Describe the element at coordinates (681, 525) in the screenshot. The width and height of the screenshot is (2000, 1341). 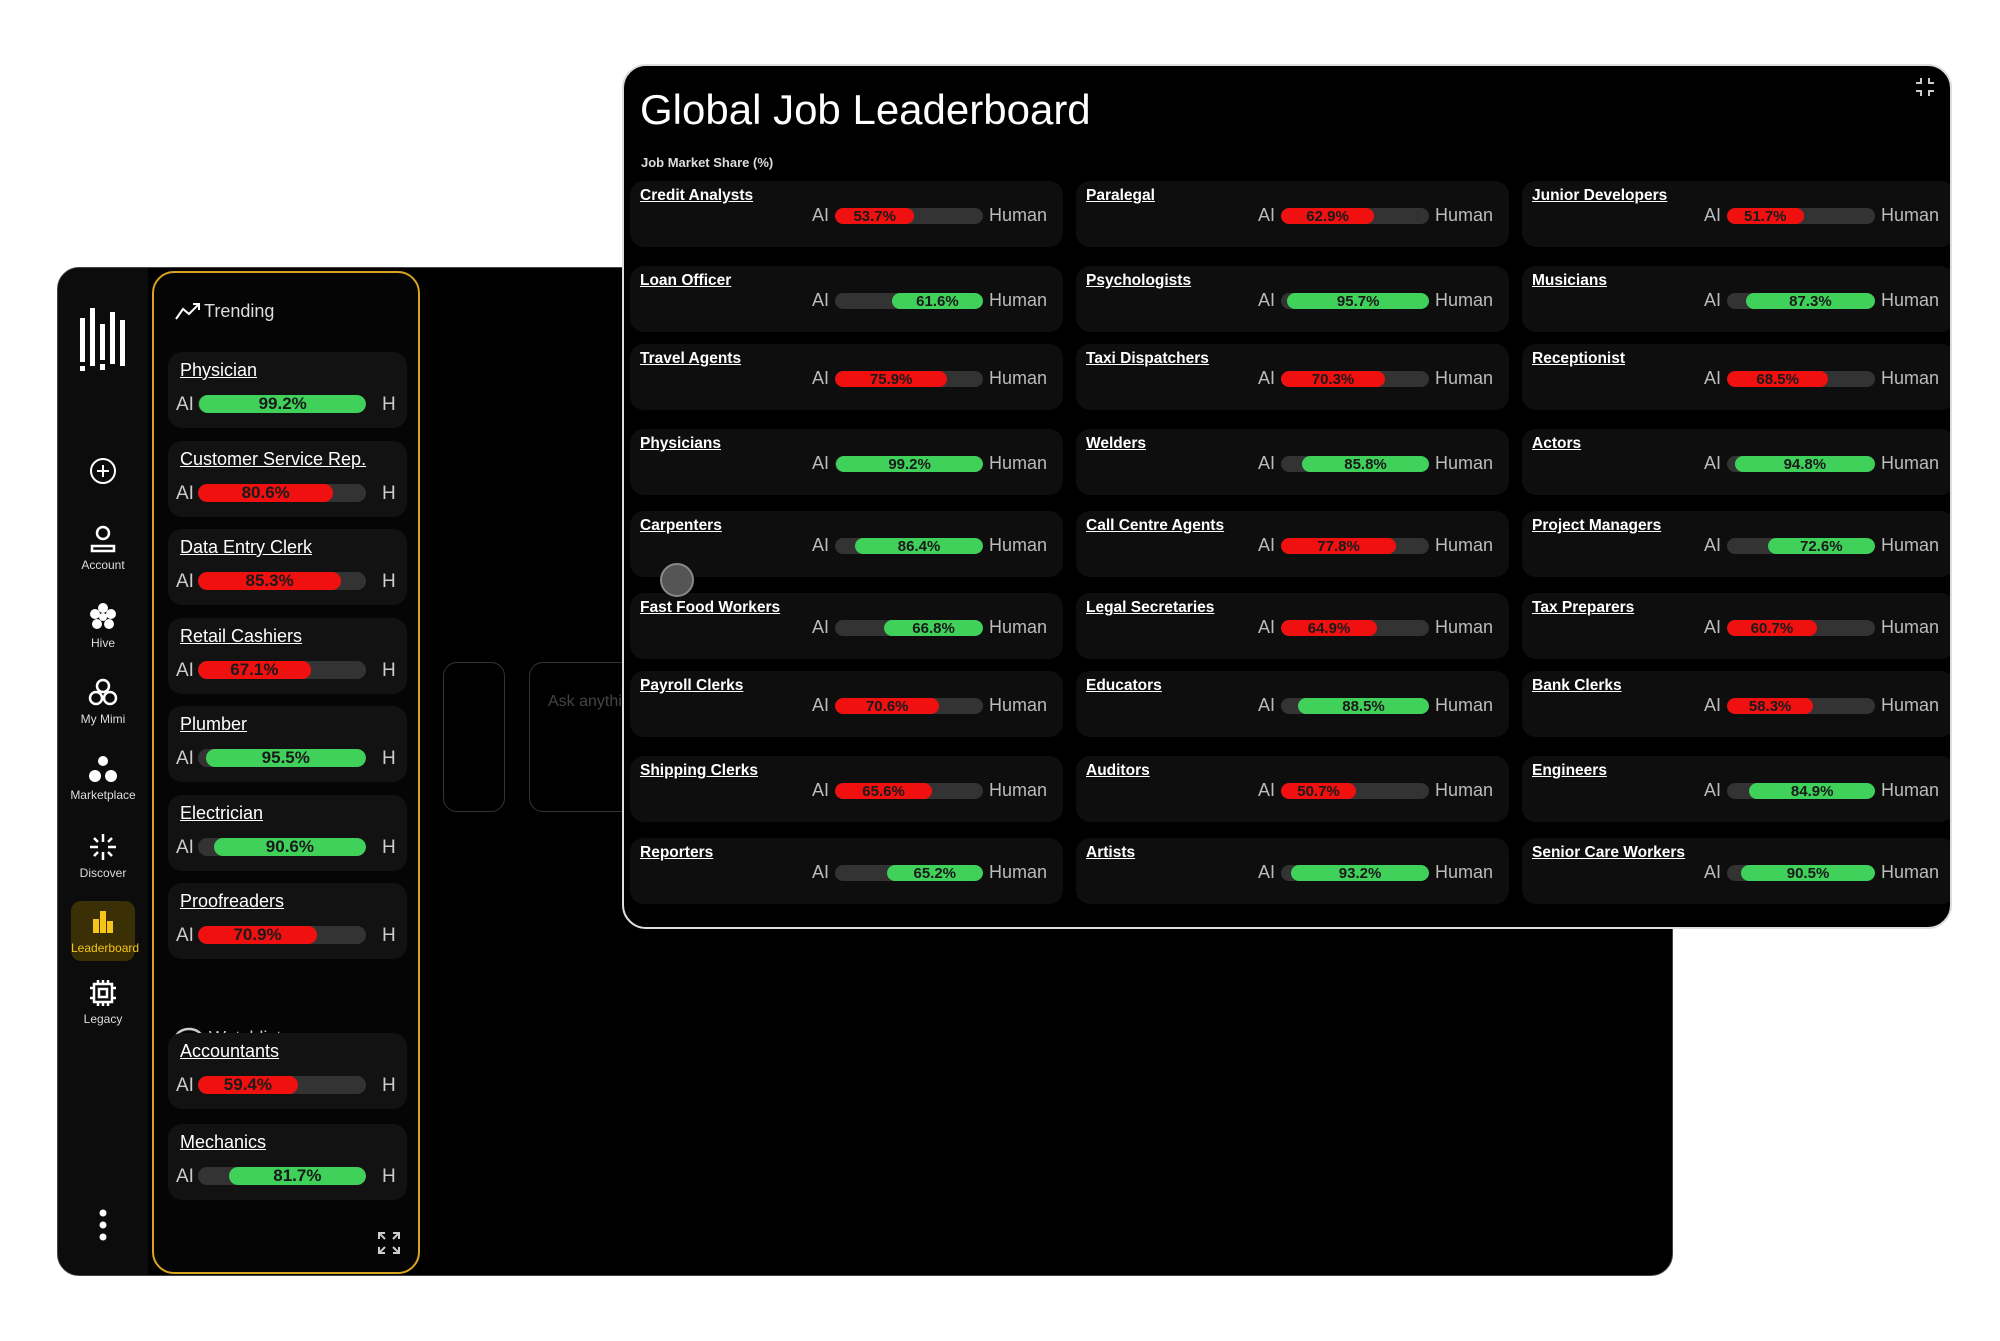
I see `job-name: Carpenters` at that location.